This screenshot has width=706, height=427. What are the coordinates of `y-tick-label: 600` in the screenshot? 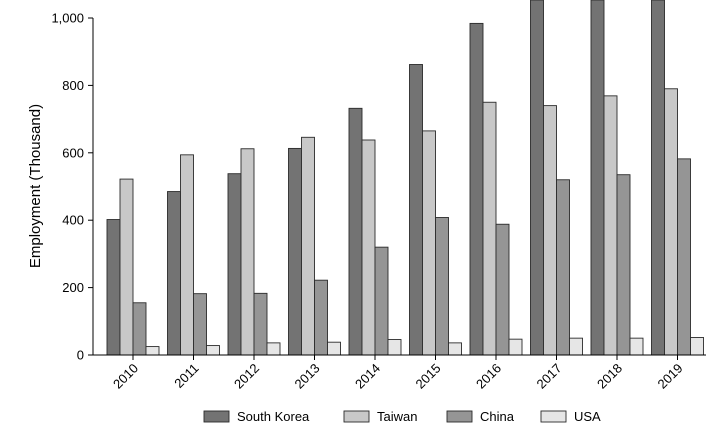 It's located at (73, 152).